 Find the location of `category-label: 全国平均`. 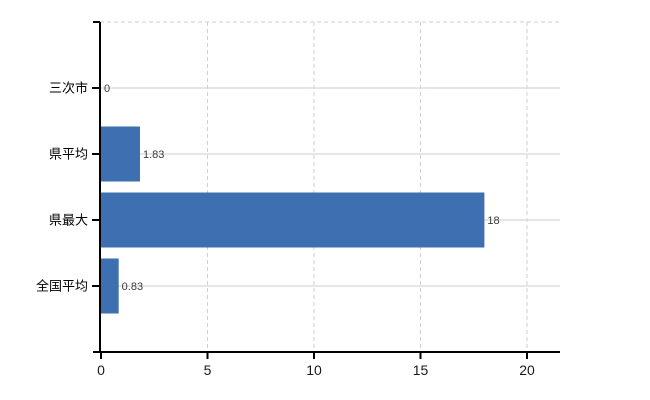

category-label: 全国平均 is located at coordinates (62, 286).